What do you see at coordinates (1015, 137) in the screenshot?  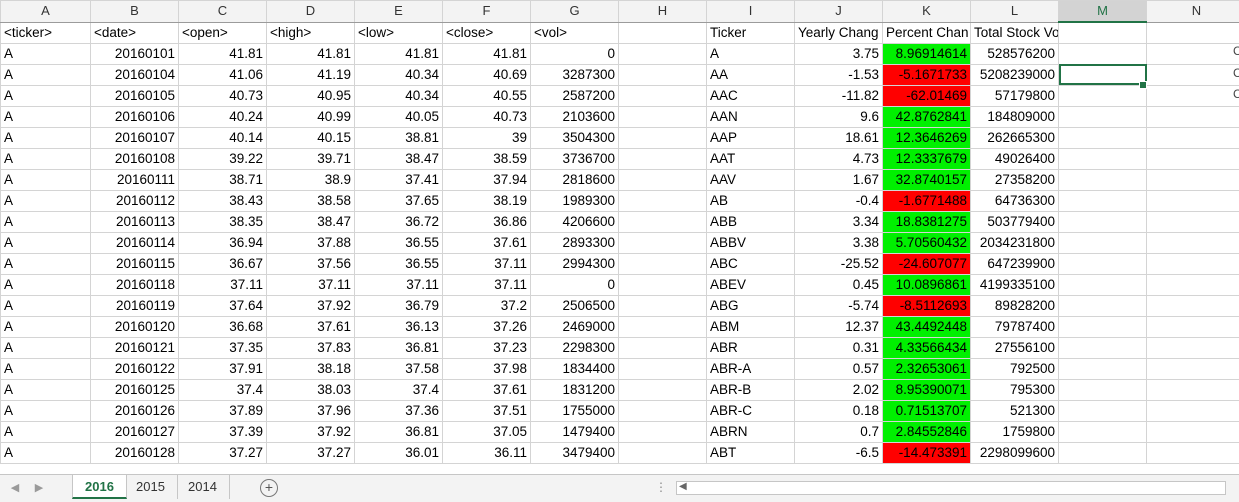 I see `cell-l6: 262665300` at bounding box center [1015, 137].